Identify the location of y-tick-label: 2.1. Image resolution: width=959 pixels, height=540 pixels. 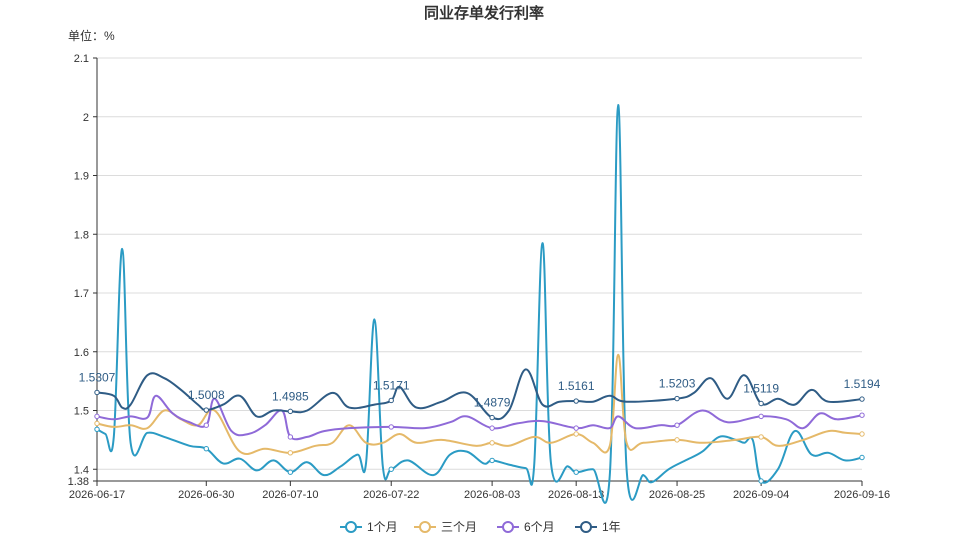
(81, 59).